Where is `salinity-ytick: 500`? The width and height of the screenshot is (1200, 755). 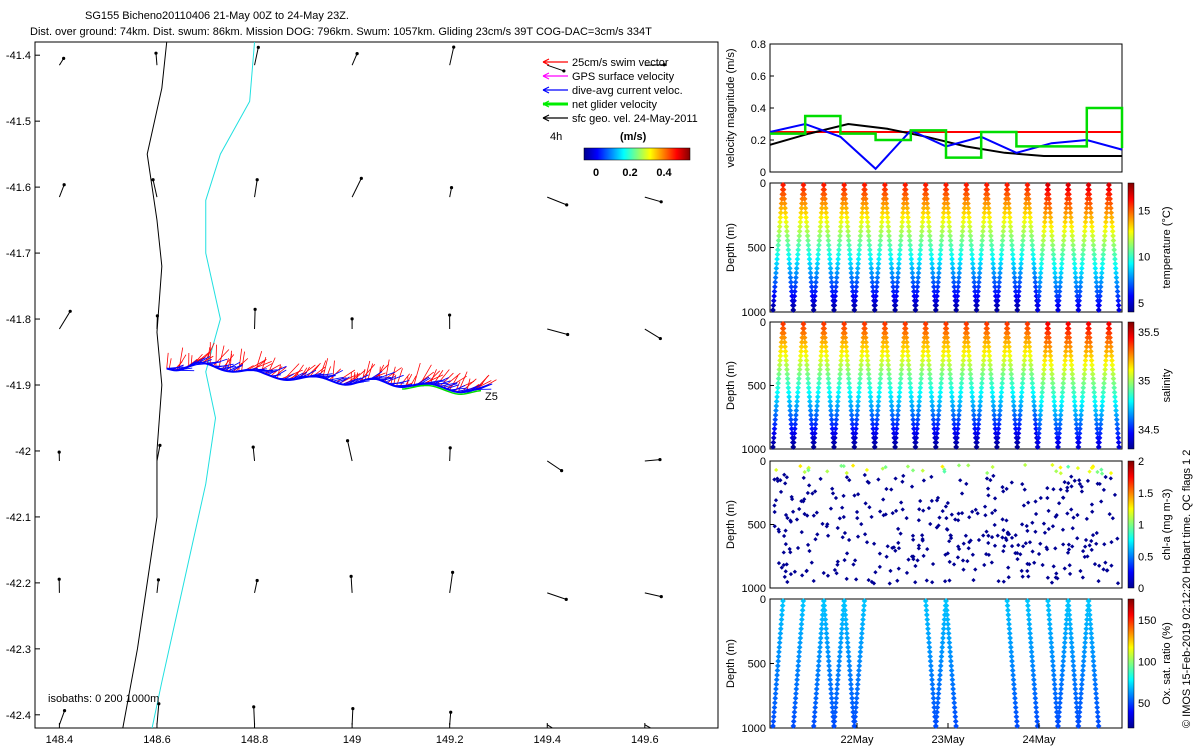
salinity-ytick: 500 is located at coordinates (757, 387).